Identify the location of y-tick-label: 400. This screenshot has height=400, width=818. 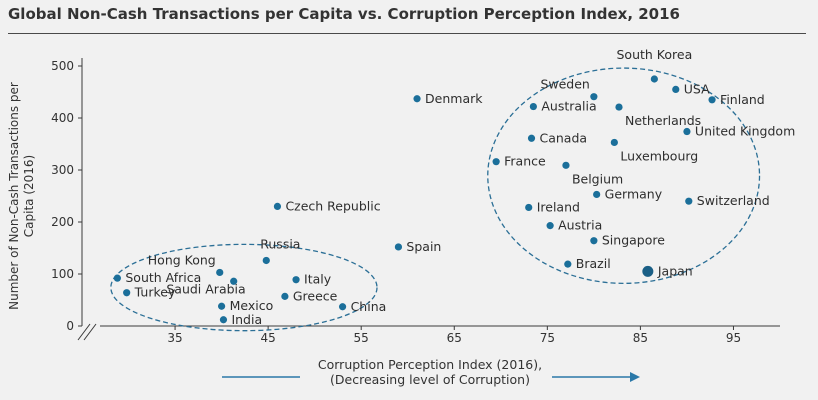
(62, 118).